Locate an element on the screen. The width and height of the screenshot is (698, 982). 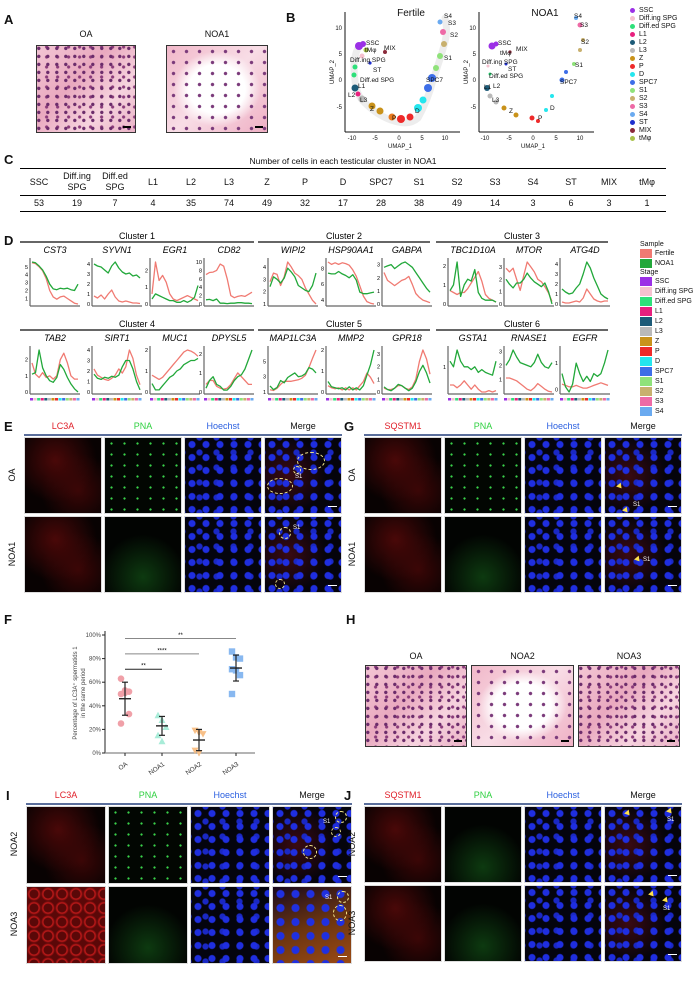
svg-text: Cluster 1 is located at coordinates (137, 236).